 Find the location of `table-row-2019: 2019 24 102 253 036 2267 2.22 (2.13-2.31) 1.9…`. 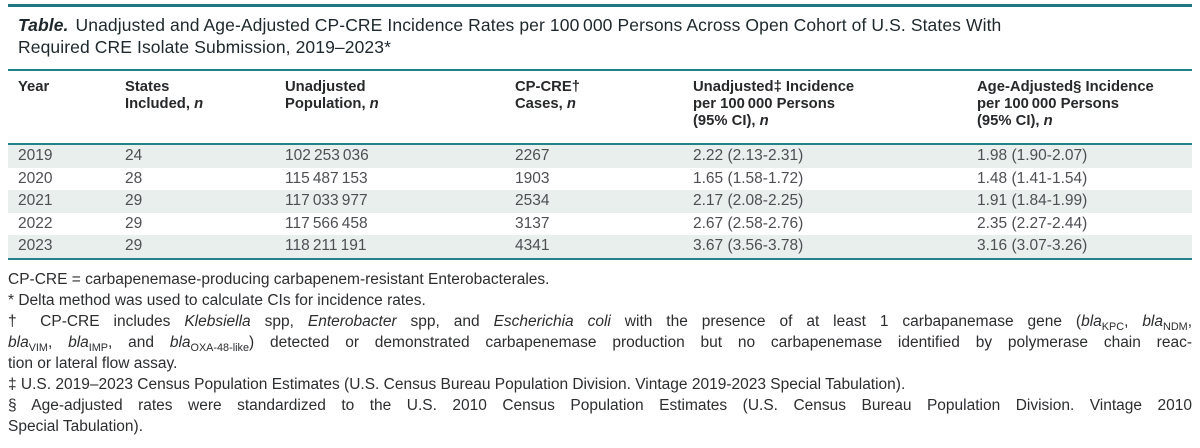

table-row-2019: 2019 24 102 253 036 2267 2.22 (2.13-2.31) 1.9… is located at coordinates (600, 156).